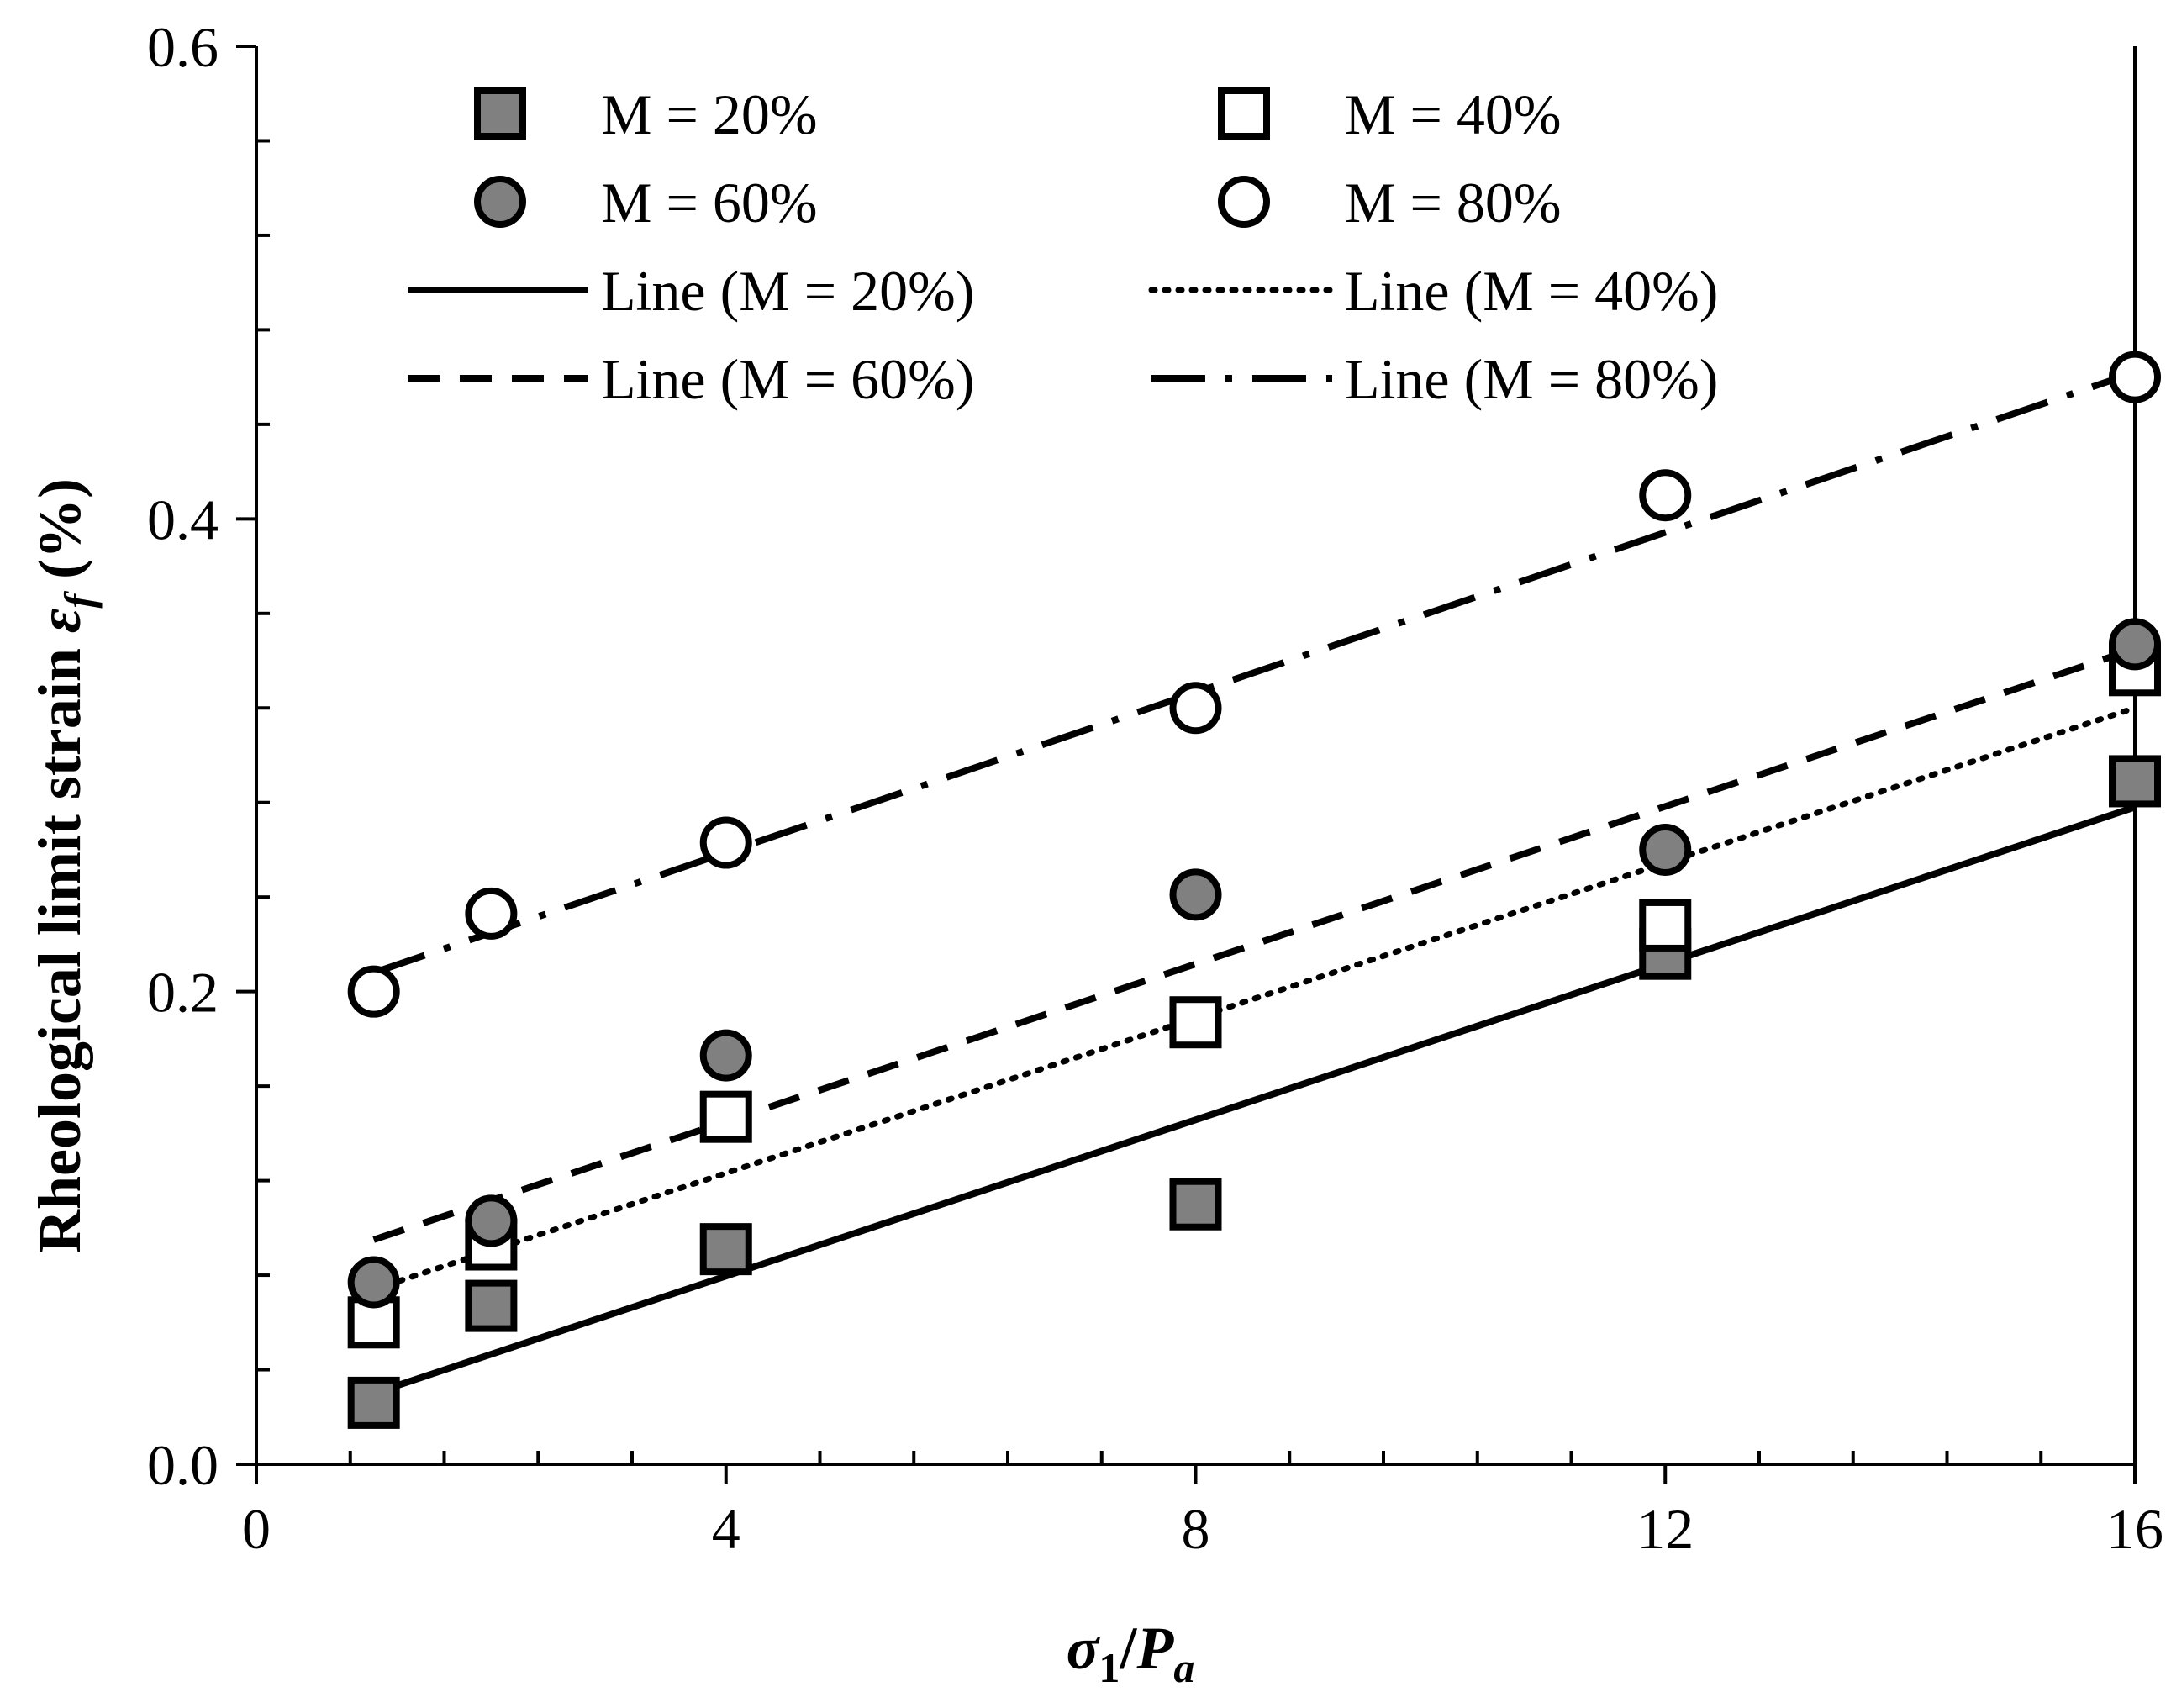 The width and height of the screenshot is (2171, 1708). I want to click on legend-label: M = 60%, so click(709, 203).